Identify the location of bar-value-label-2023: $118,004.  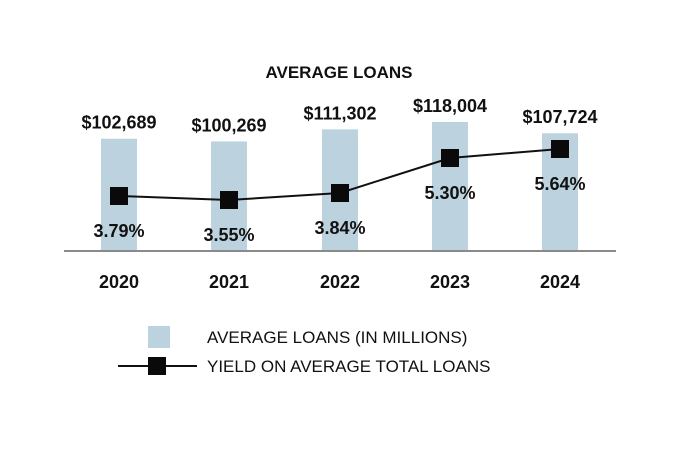
(450, 106).